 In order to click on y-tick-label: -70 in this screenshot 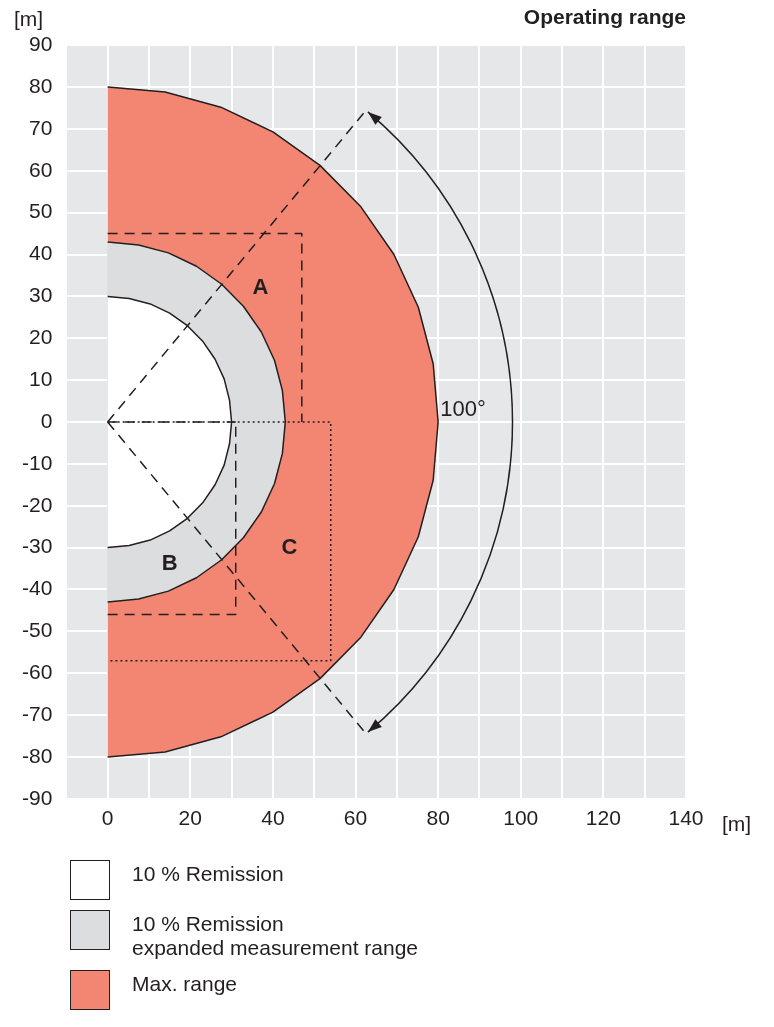, I will do `click(37, 713)`.